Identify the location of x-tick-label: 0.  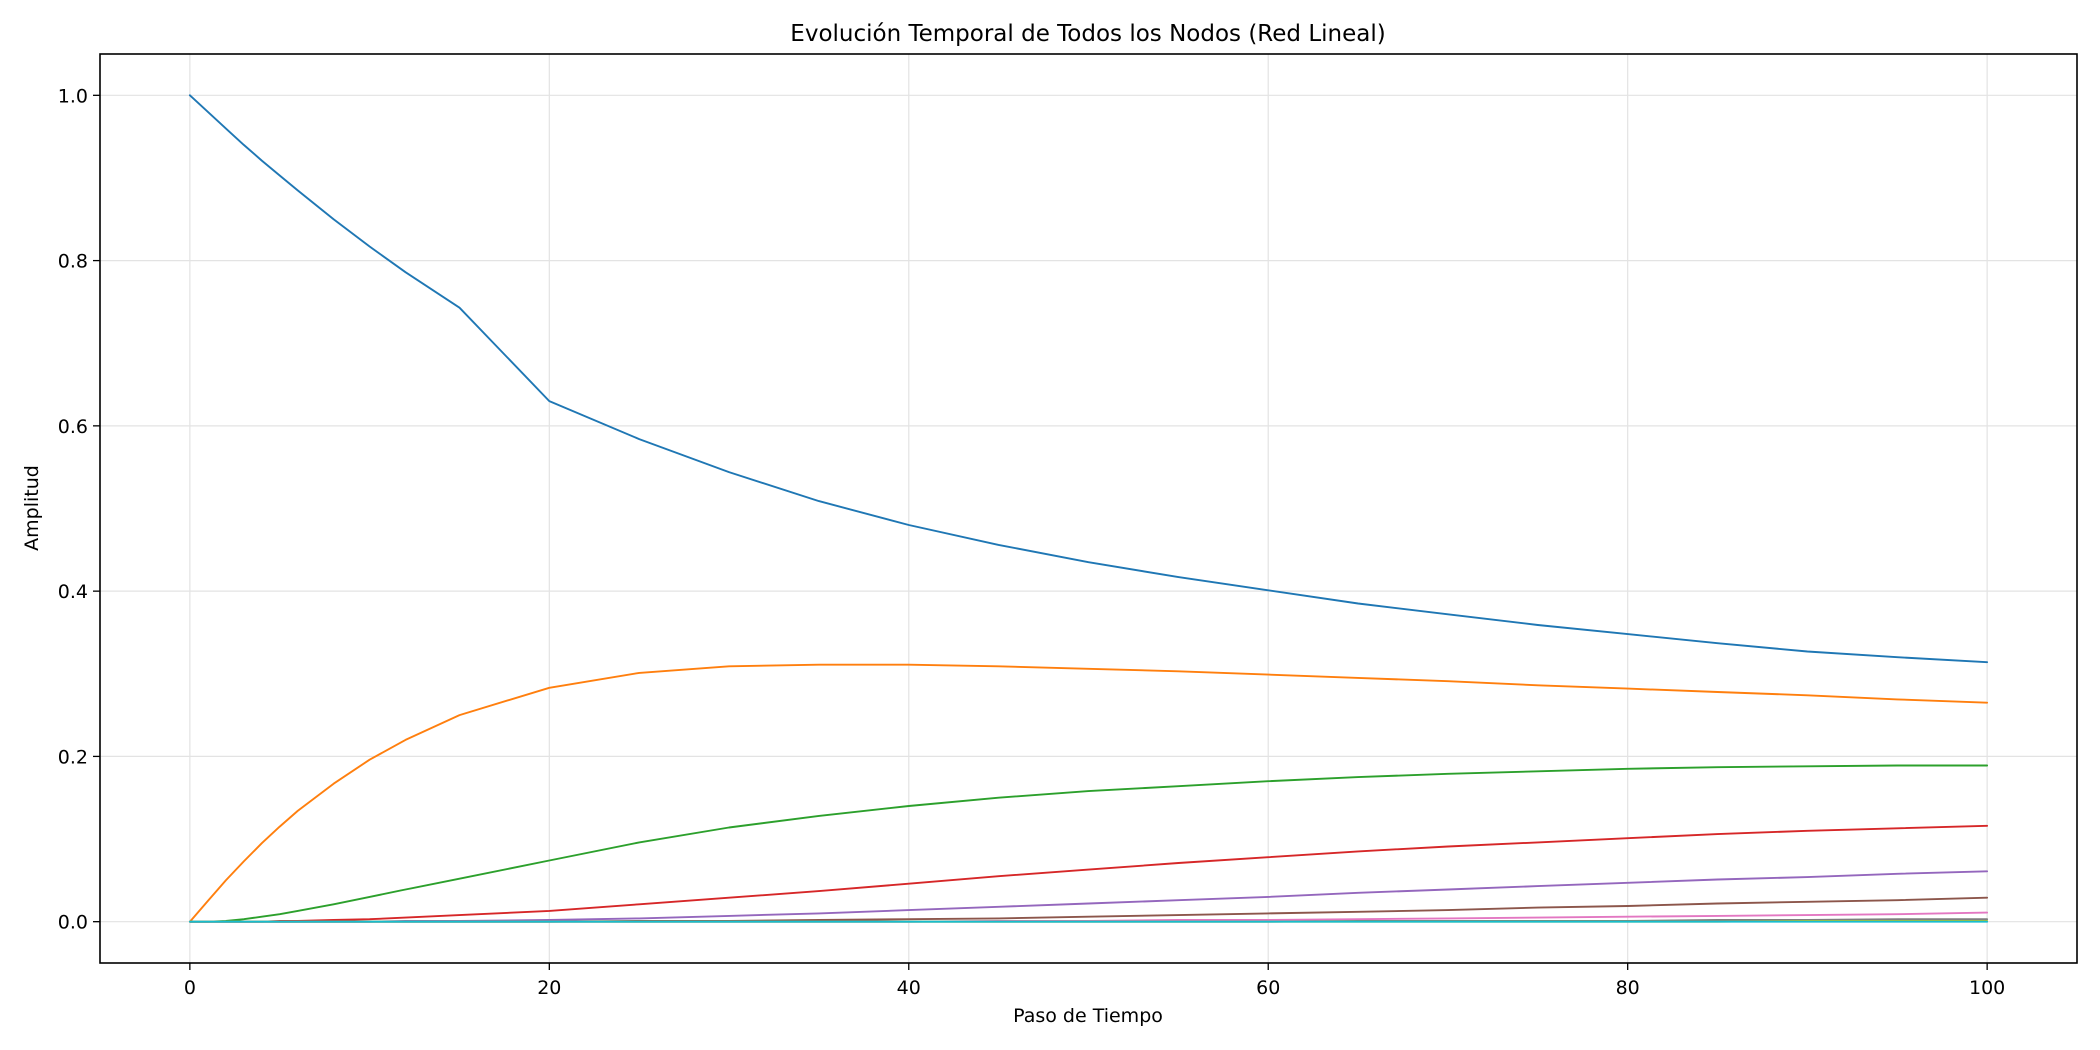
(190, 988).